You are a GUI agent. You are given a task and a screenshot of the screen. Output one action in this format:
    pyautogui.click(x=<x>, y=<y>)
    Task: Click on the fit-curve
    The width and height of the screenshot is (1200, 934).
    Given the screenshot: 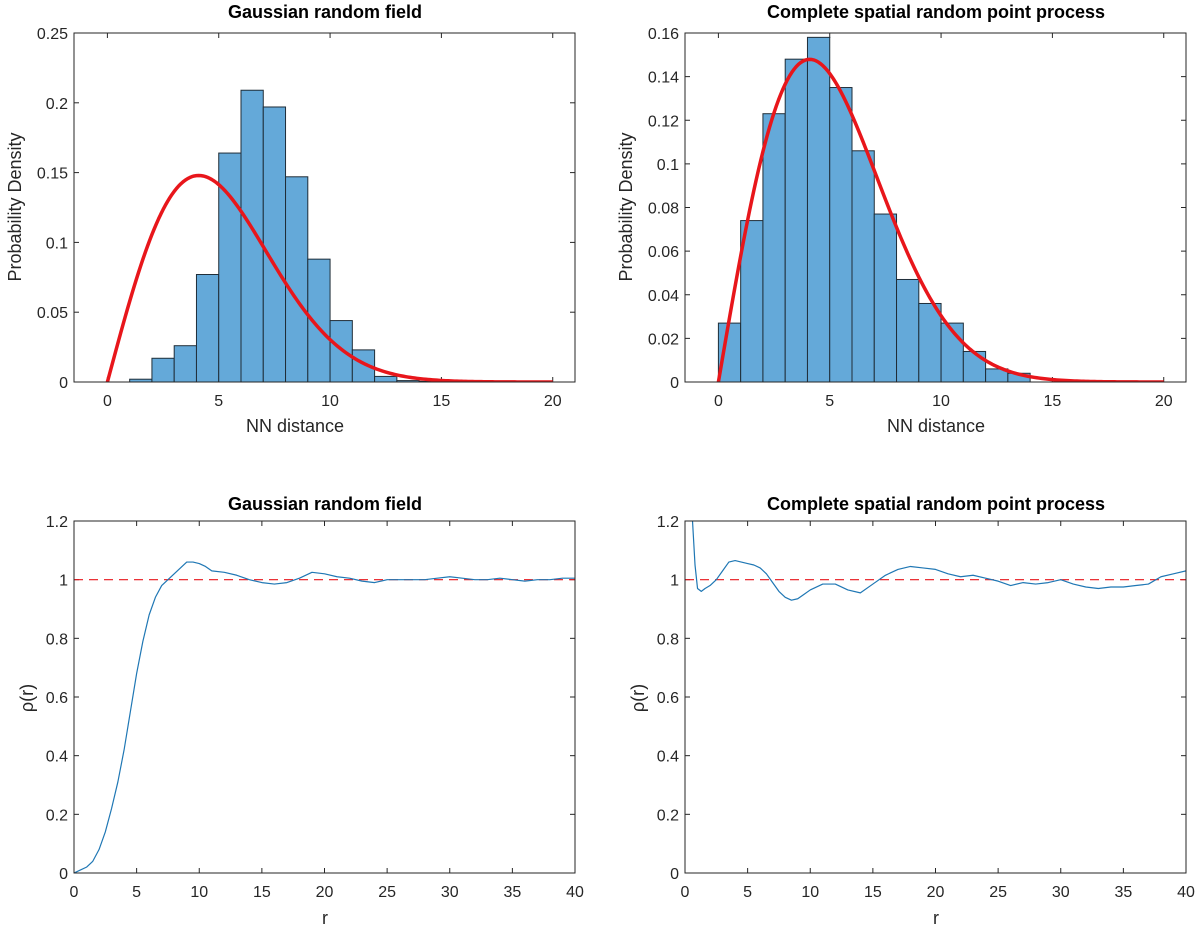 What is the action you would take?
    pyautogui.click(x=940, y=219)
    